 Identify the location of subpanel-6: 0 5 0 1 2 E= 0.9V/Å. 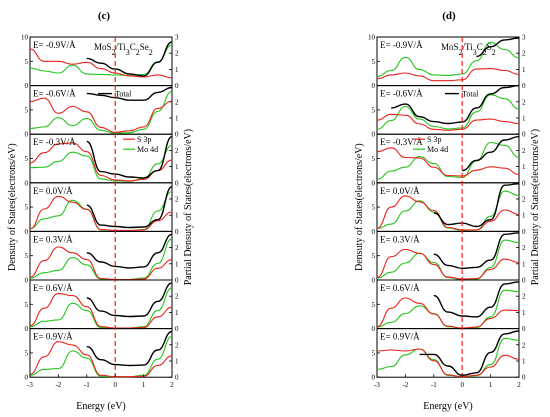
(102, 355).